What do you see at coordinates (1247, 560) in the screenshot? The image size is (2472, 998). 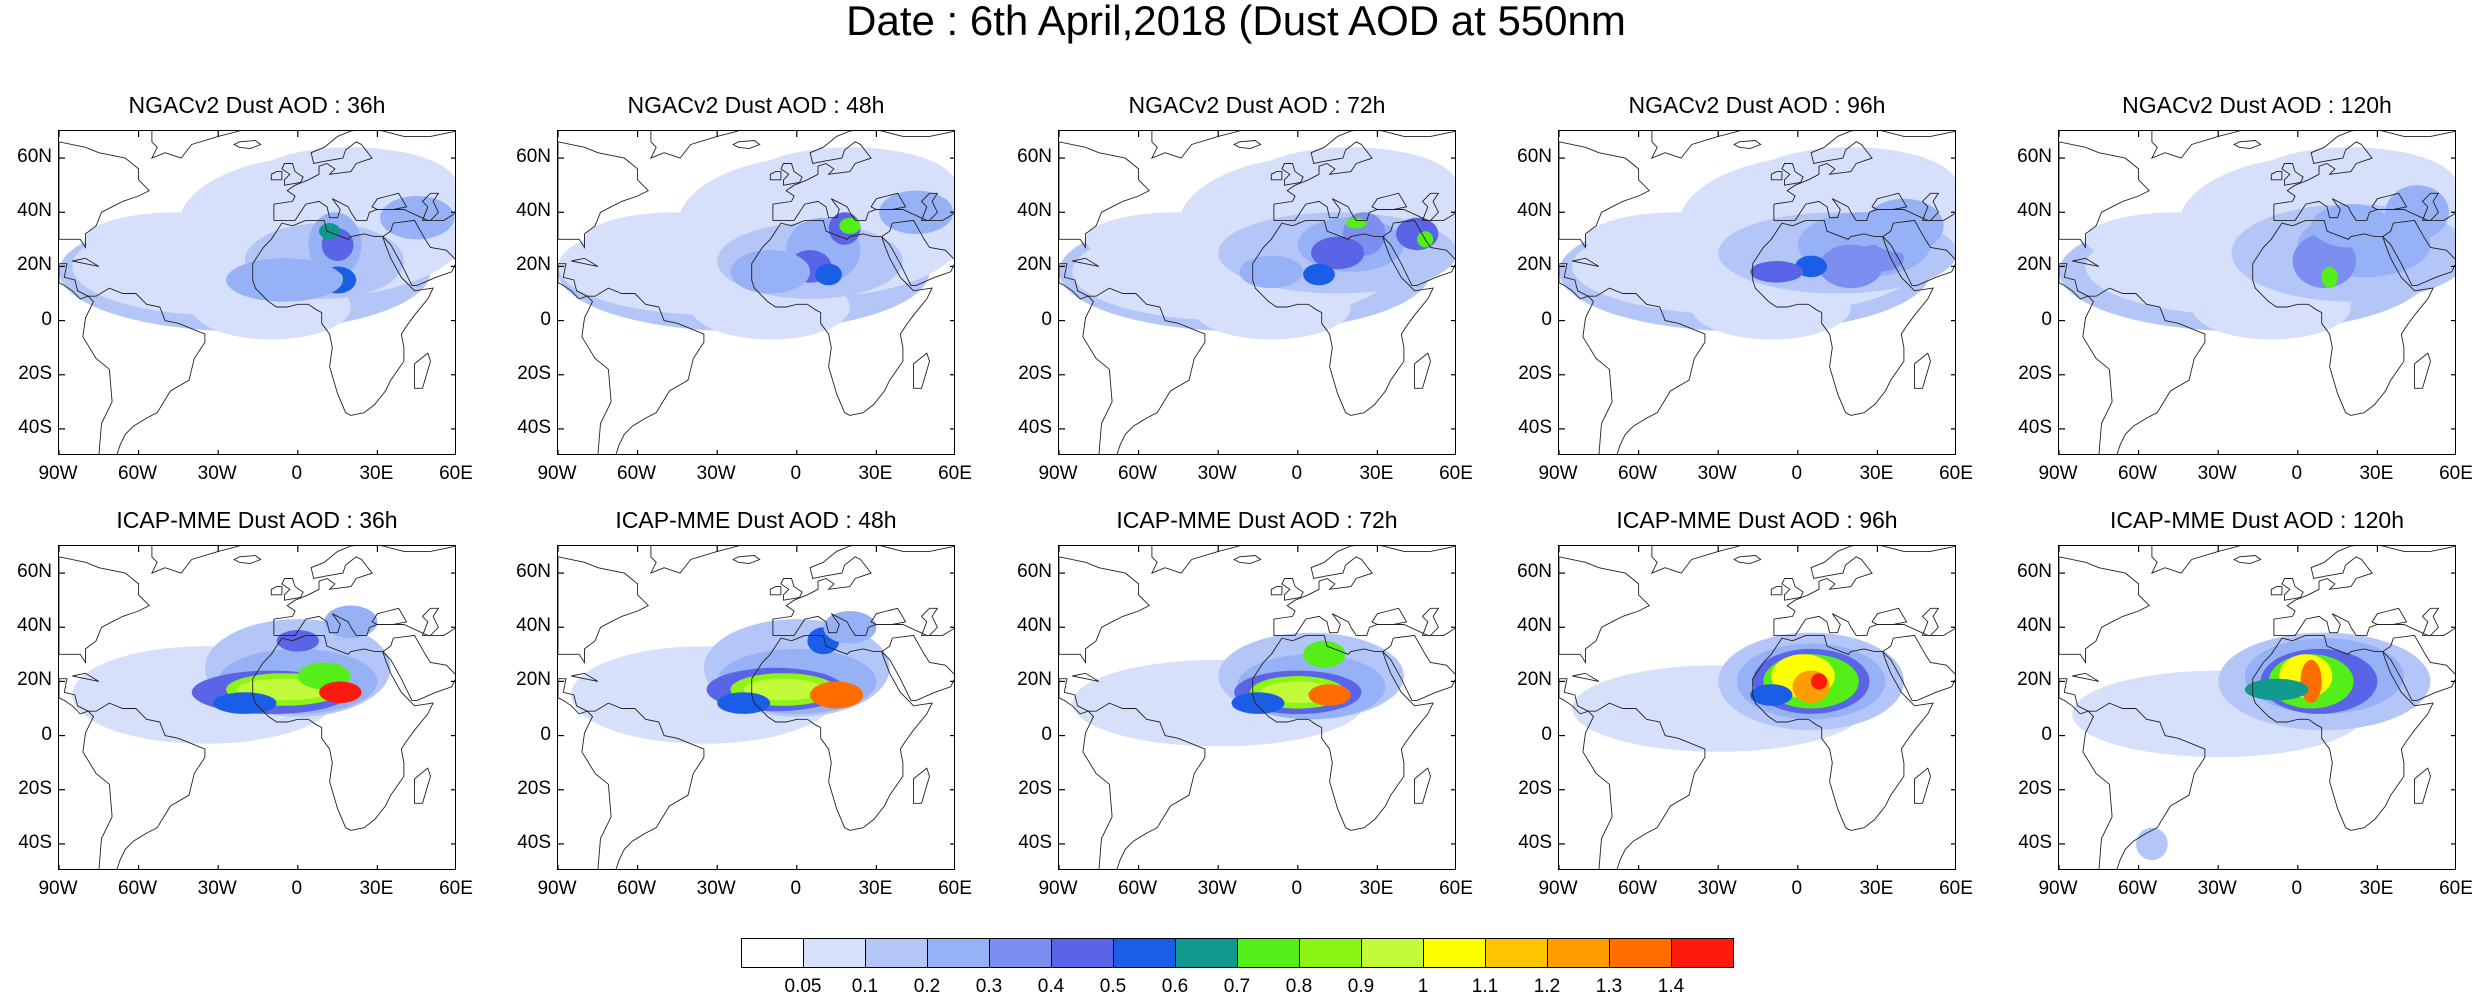 I see `coastline-iceland` at bounding box center [1247, 560].